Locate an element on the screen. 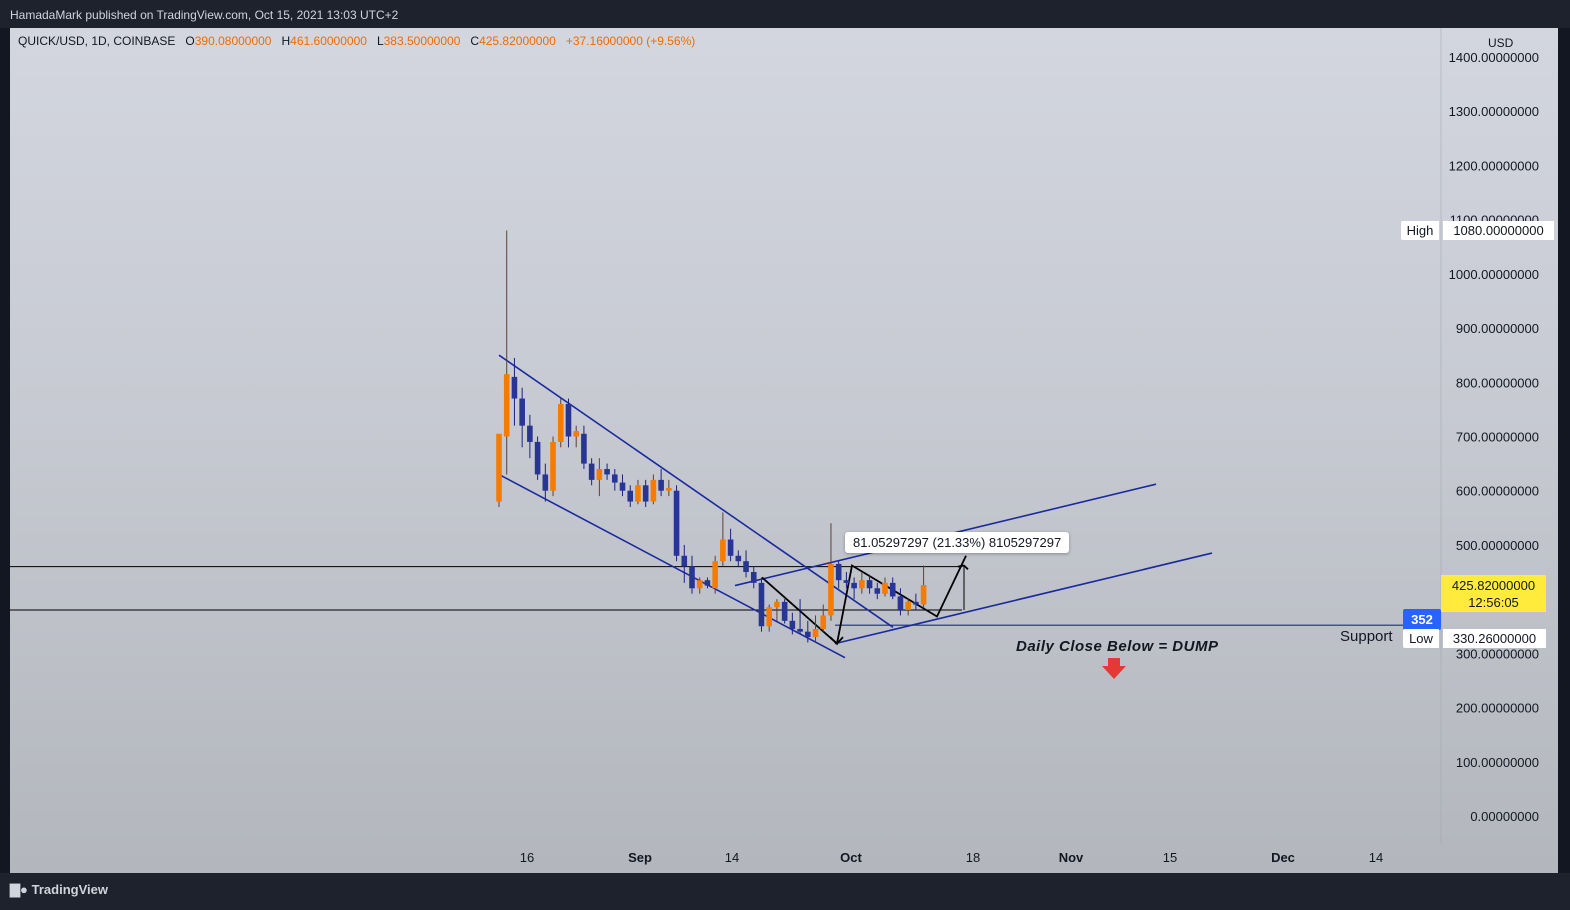 This screenshot has width=1570, height=910. time-tick-label: 18 is located at coordinates (973, 857).